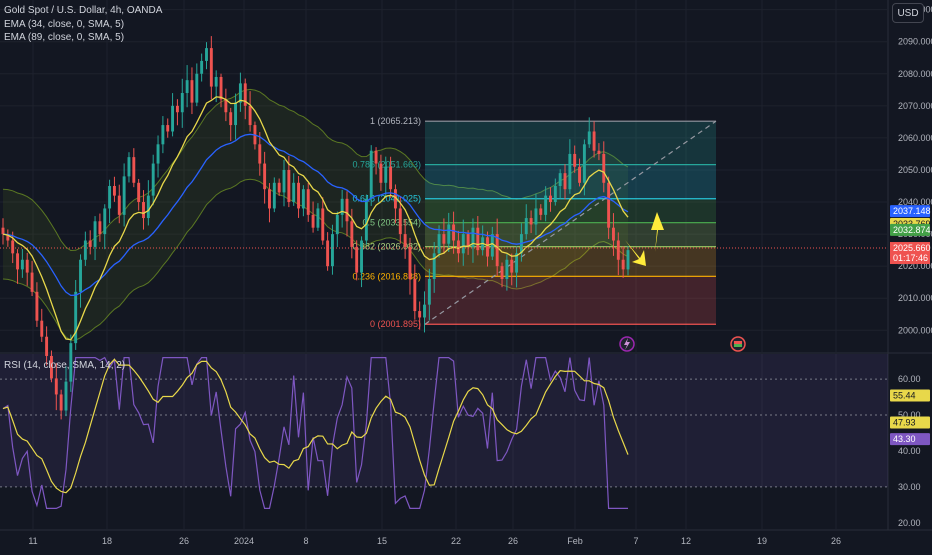 The width and height of the screenshot is (932, 555). I want to click on time-tick-label: 19, so click(762, 541).